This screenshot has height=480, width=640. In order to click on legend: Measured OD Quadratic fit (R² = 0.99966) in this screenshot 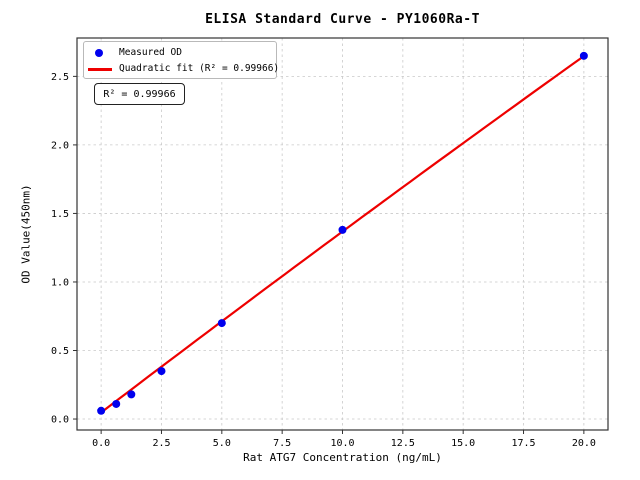, I will do `click(181, 60)`.